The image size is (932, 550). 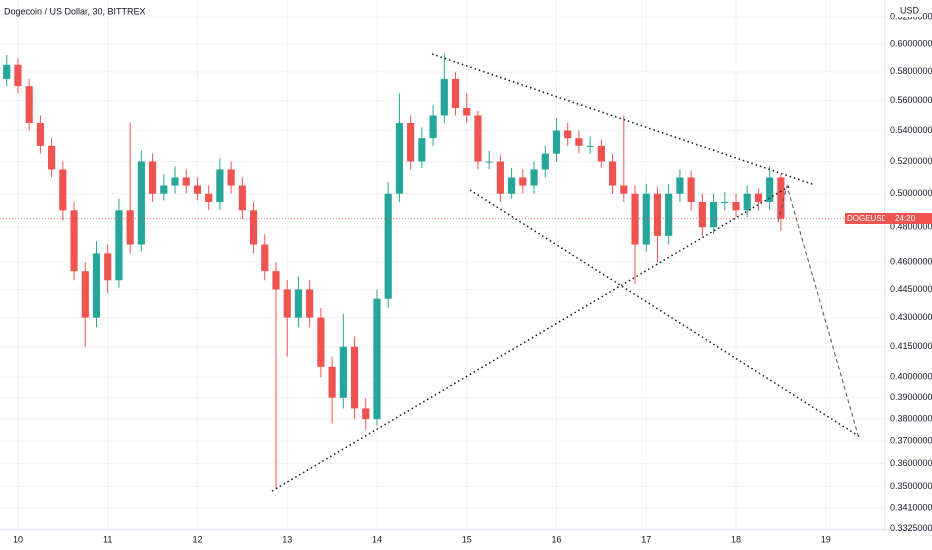 I want to click on price-axis, so click(x=908, y=275).